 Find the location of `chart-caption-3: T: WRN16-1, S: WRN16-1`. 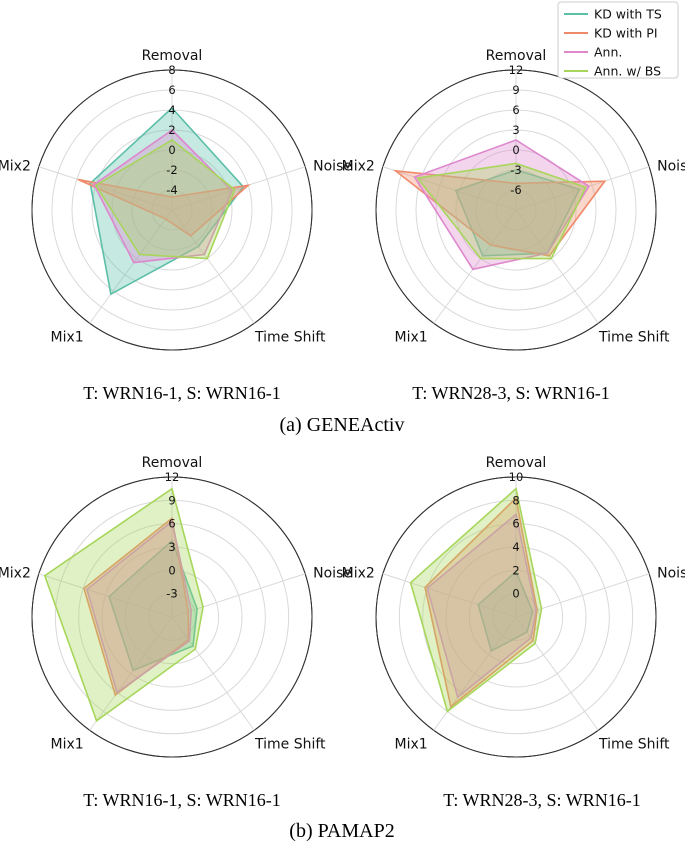

chart-caption-3: T: WRN16-1, S: WRN16-1 is located at coordinates (181, 800).